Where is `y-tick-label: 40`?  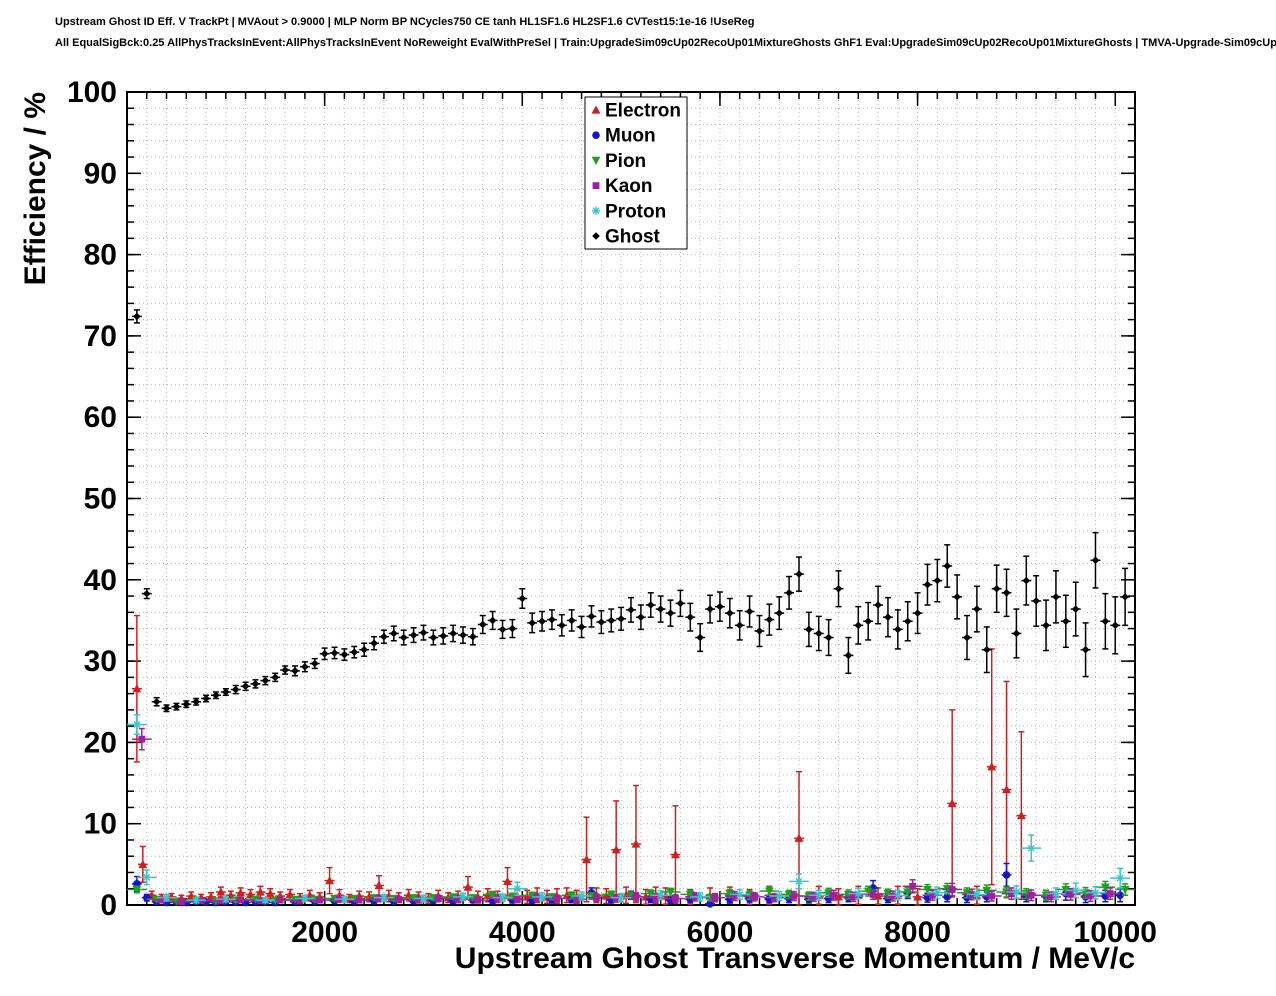
y-tick-label: 40 is located at coordinates (100, 580).